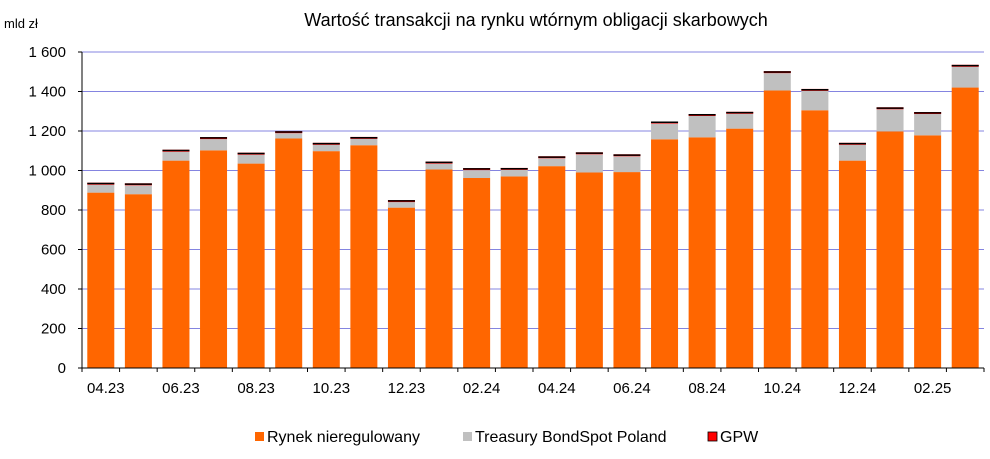 This screenshot has width=990, height=459. Describe the element at coordinates (47, 131) in the screenshot. I see `y-tick-label: 1 200` at that location.